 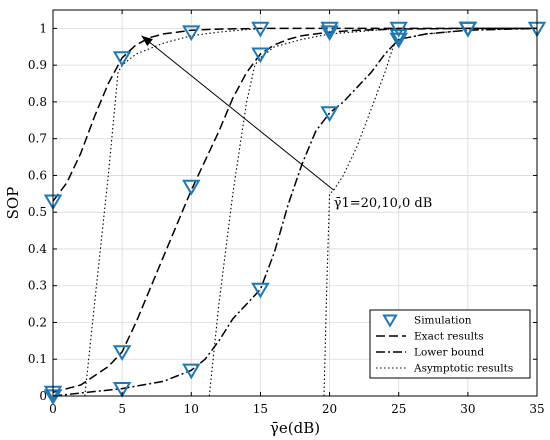 I want to click on x-tick-label: 25, so click(x=398, y=409).